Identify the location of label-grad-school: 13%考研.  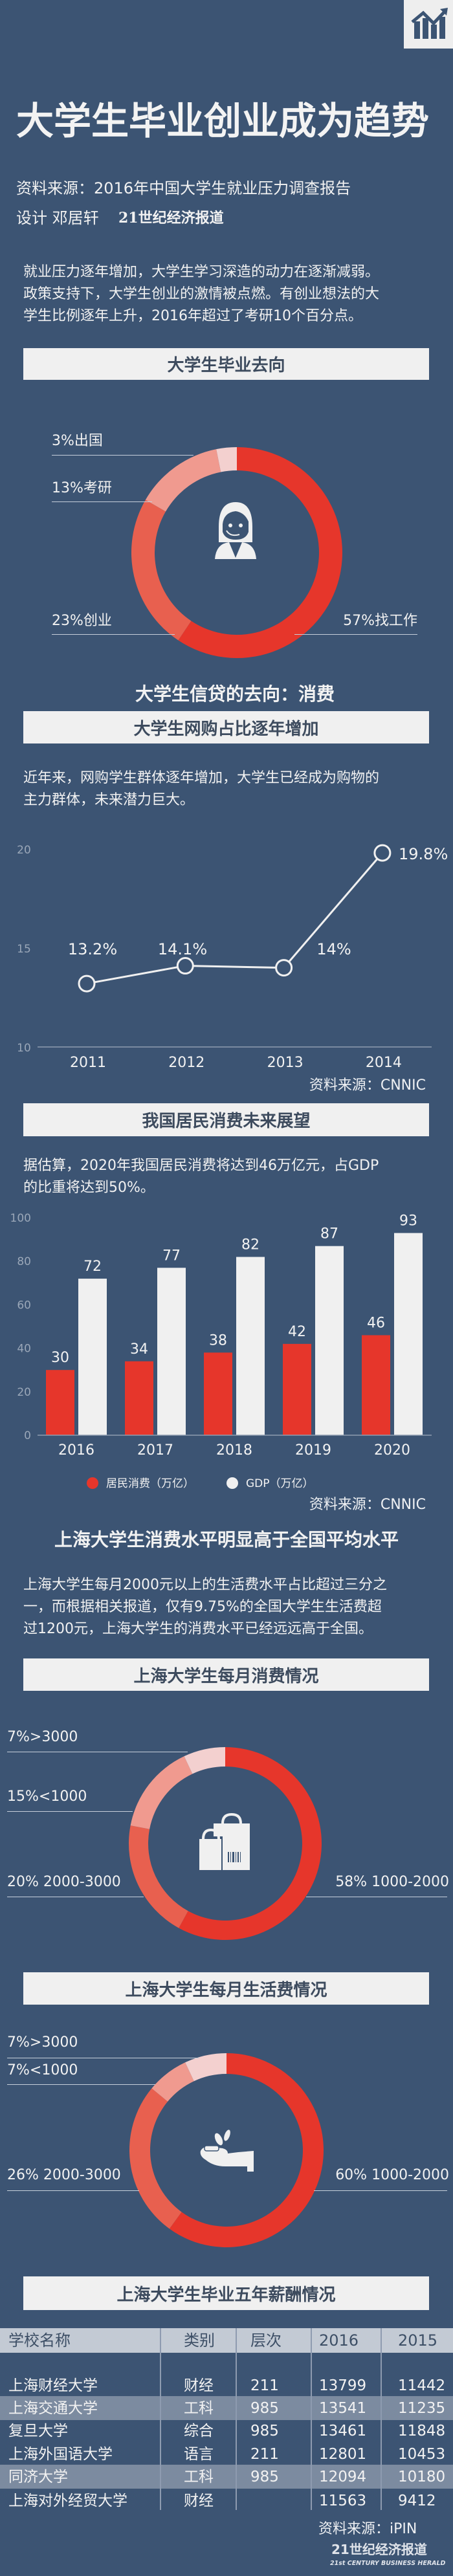
(82, 488).